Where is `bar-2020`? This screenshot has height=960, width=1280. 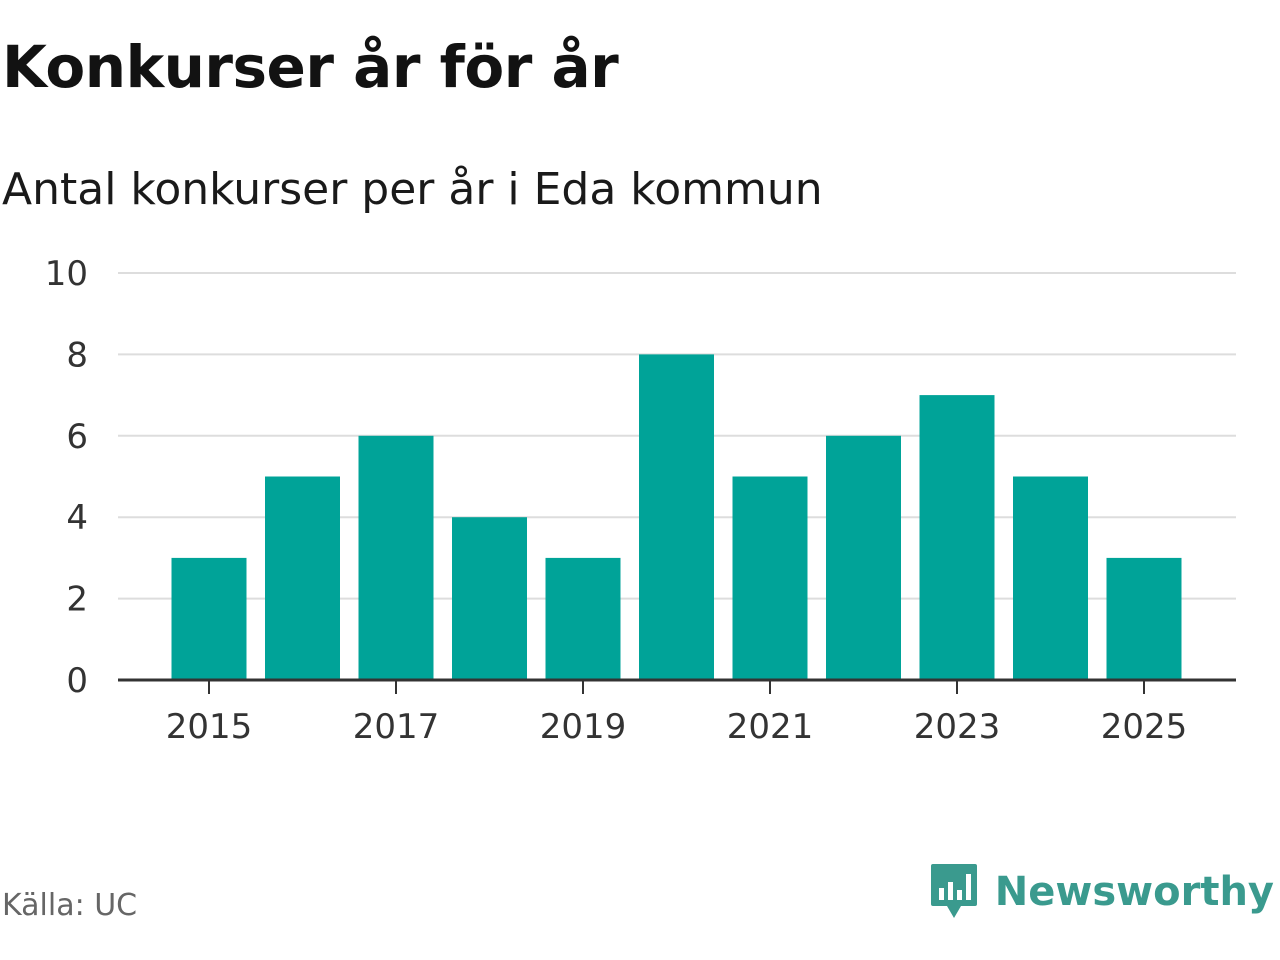 bar-2020 is located at coordinates (676, 517).